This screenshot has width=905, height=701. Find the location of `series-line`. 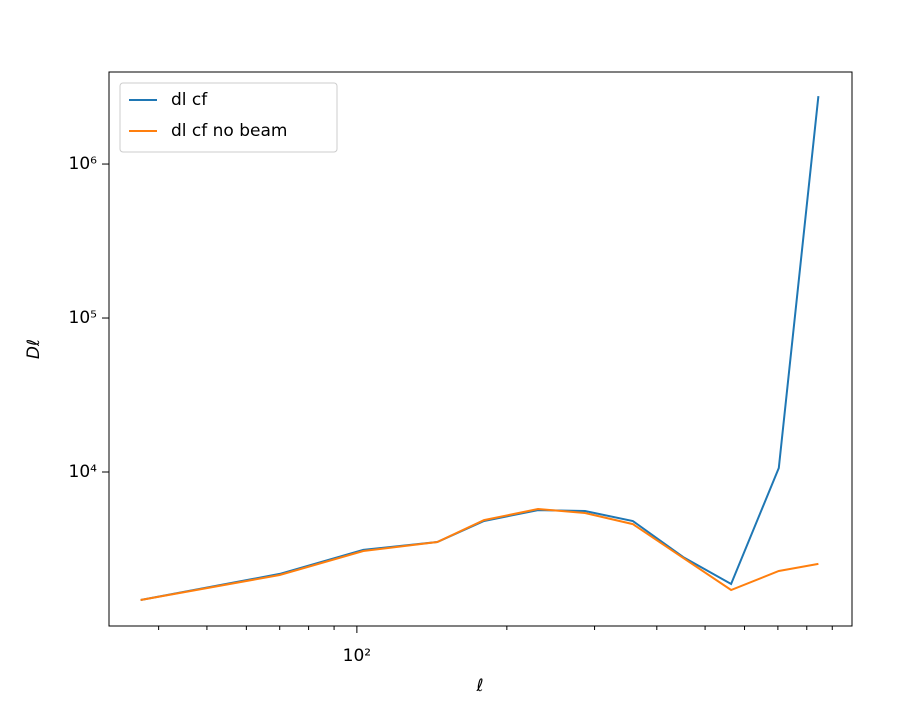

series-line is located at coordinates (479, 554).